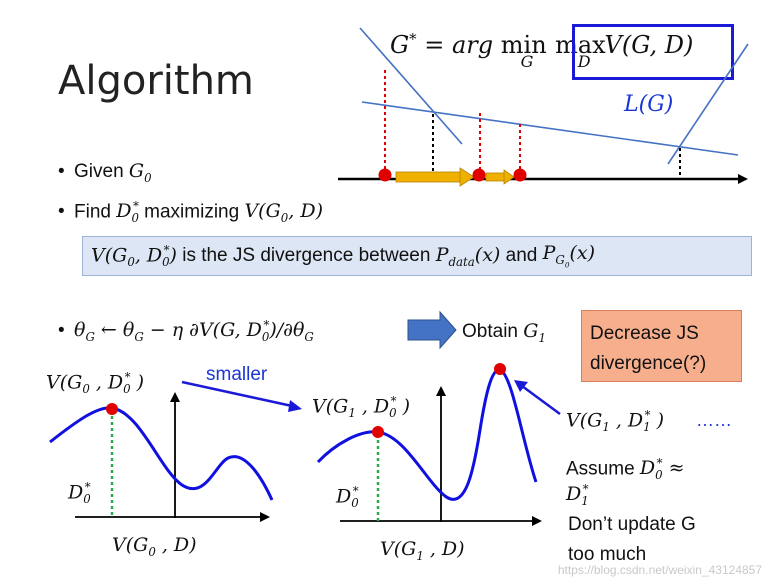 The height and width of the screenshot is (585, 774). What do you see at coordinates (500, 369) in the screenshot?
I see `right-new-peak-dot` at bounding box center [500, 369].